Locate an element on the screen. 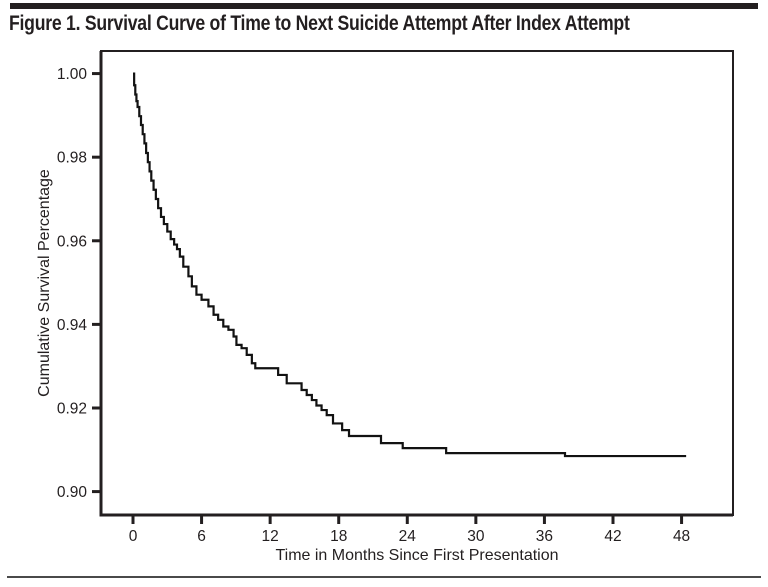 The height and width of the screenshot is (587, 768). x-tick-label: 6 is located at coordinates (201, 536).